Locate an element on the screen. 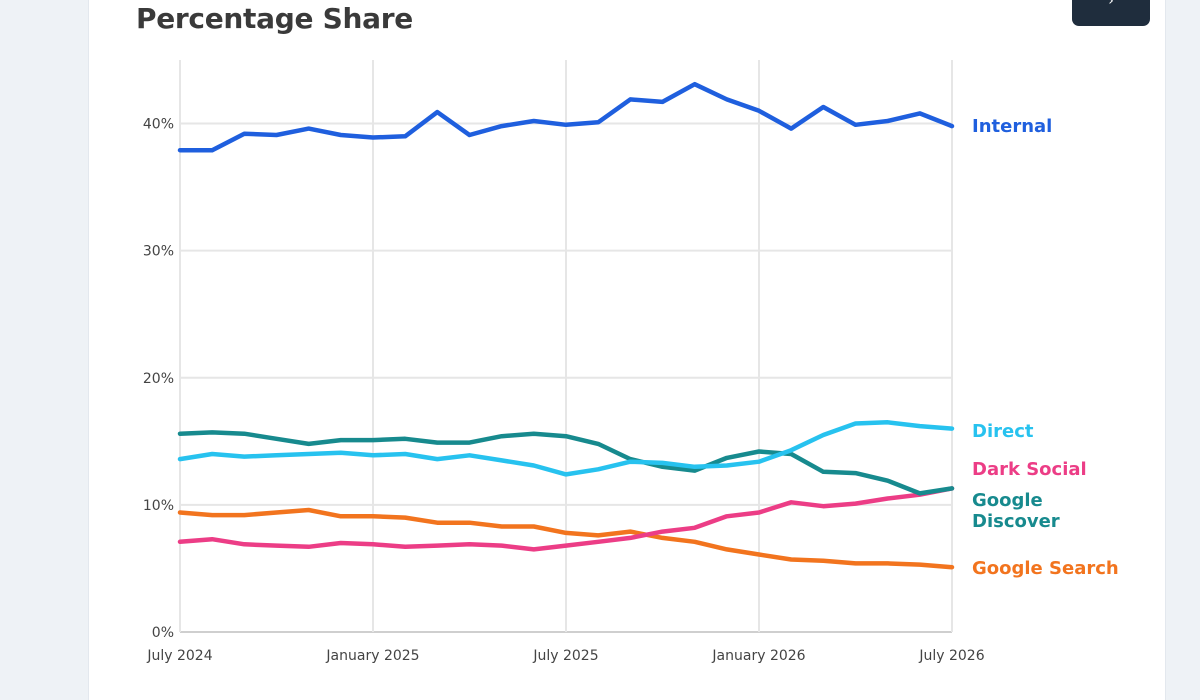  chevron-icon: › is located at coordinates (1111, 4).